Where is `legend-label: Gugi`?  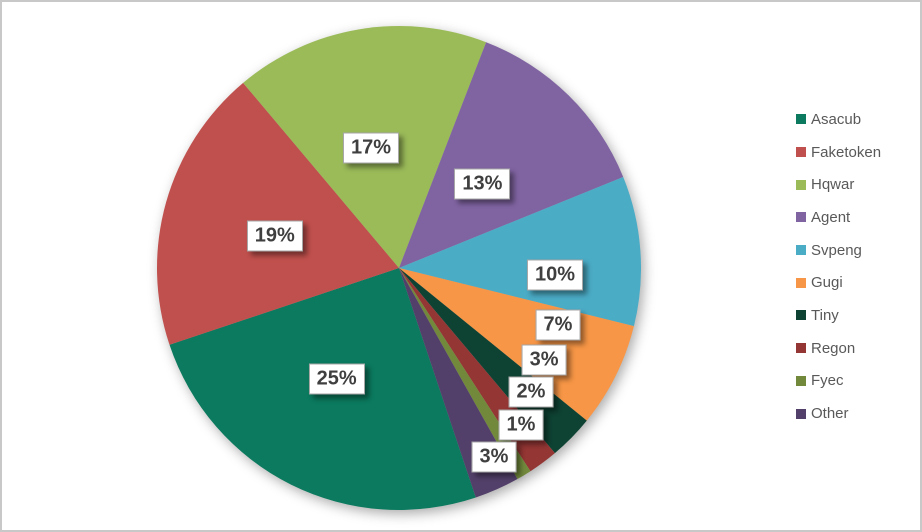 legend-label: Gugi is located at coordinates (827, 283).